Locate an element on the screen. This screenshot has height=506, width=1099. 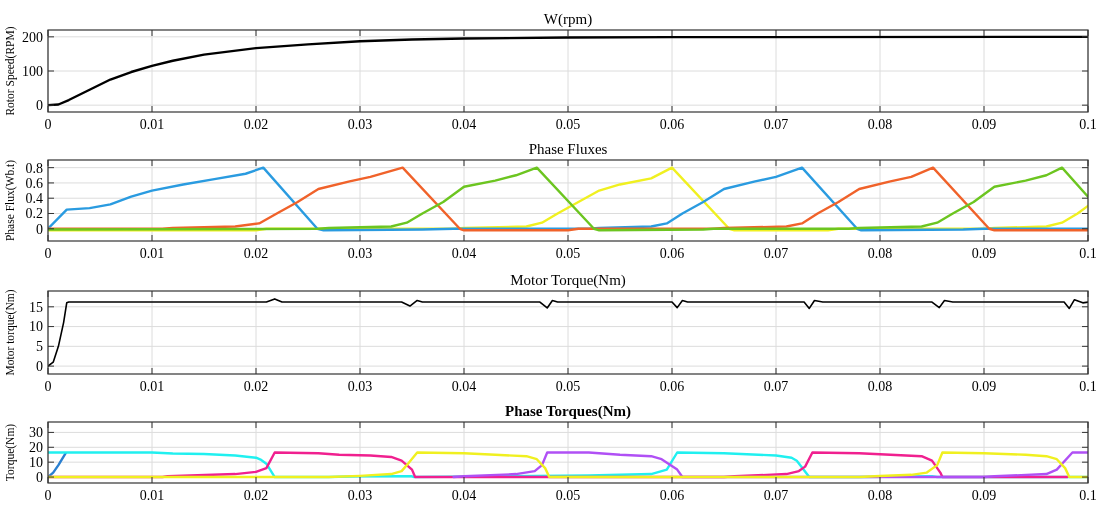
y-axis-title: Phase Flux(Wb.t) is located at coordinates (10, 200).